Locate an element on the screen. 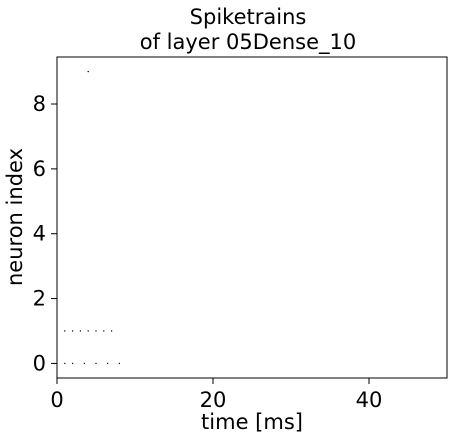 Image resolution: width=453 pixels, height=440 pixels. y-tick-label: 8 is located at coordinates (39, 104).